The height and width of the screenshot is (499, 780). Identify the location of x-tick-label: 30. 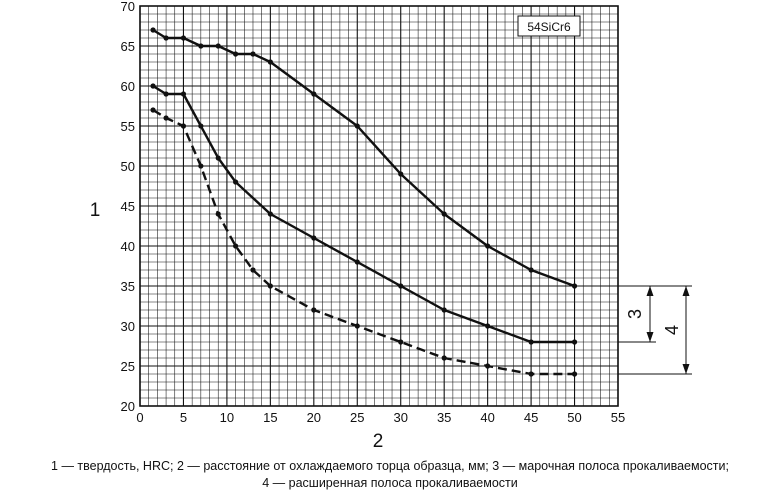
(400, 417).